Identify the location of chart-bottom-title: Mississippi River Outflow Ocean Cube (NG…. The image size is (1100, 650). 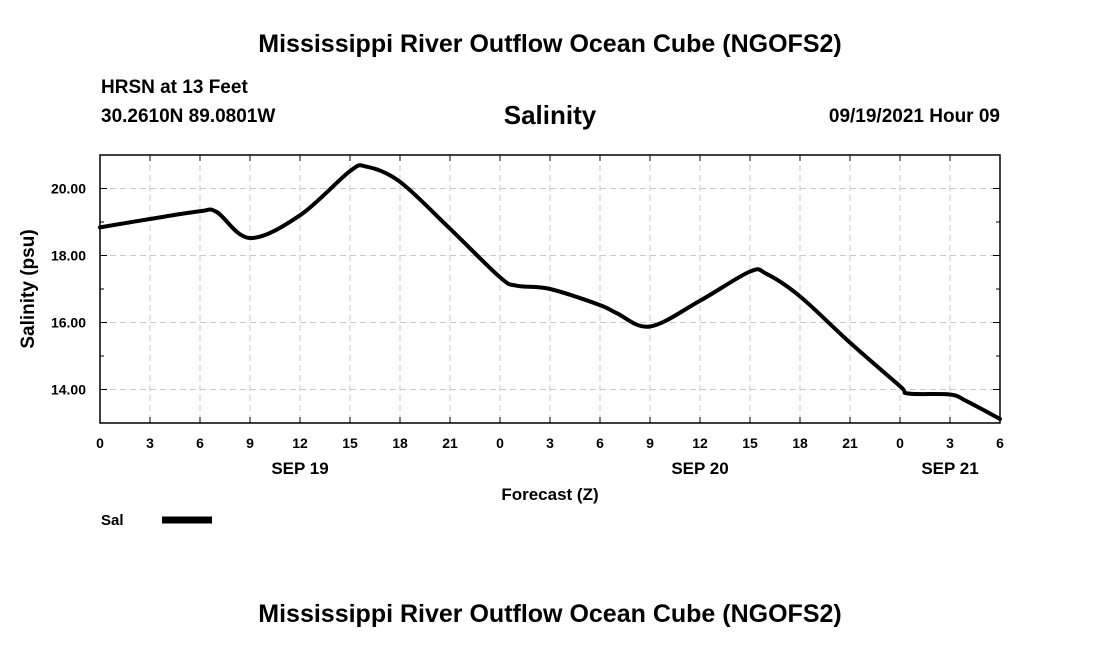
(550, 614).